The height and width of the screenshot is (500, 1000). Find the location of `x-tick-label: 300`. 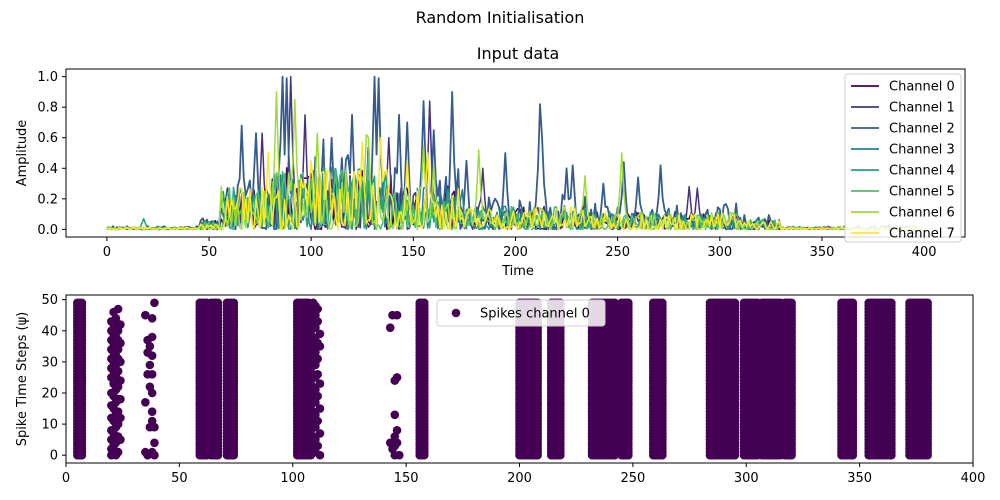

x-tick-label: 300 is located at coordinates (719, 252).